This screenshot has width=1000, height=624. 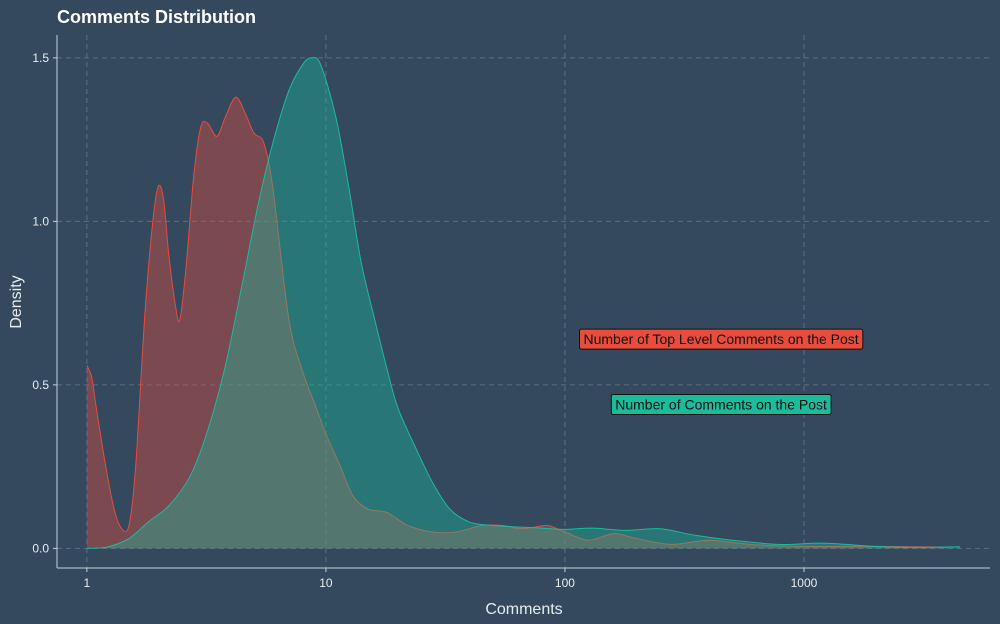 I want to click on y-tick-label: 0.0, so click(x=40, y=548).